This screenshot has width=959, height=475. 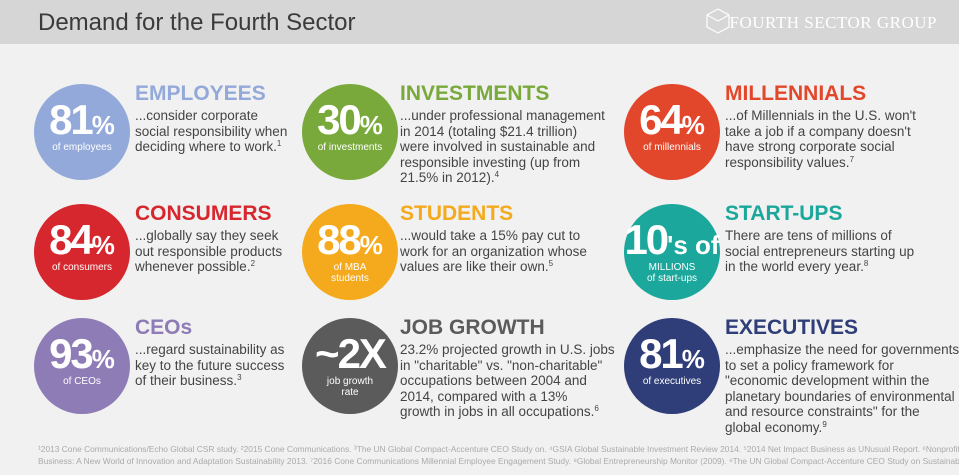 What do you see at coordinates (784, 213) in the screenshot?
I see `item-heading: START-UPS` at bounding box center [784, 213].